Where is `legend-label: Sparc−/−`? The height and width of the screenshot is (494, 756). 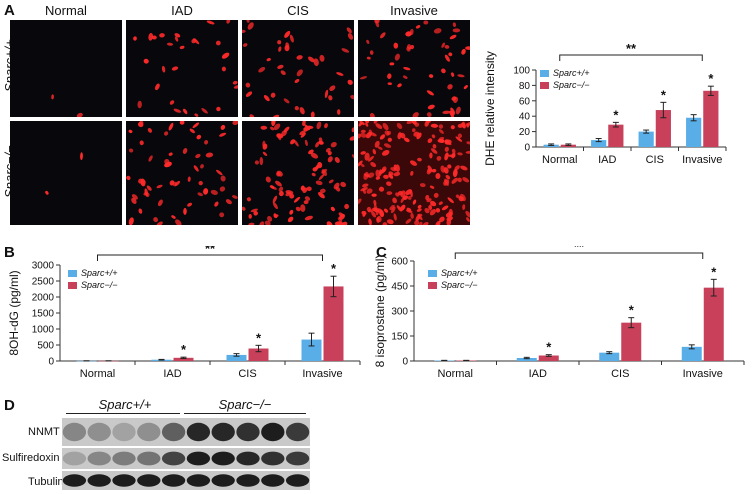 legend-label: Sparc−/− is located at coordinates (571, 85).